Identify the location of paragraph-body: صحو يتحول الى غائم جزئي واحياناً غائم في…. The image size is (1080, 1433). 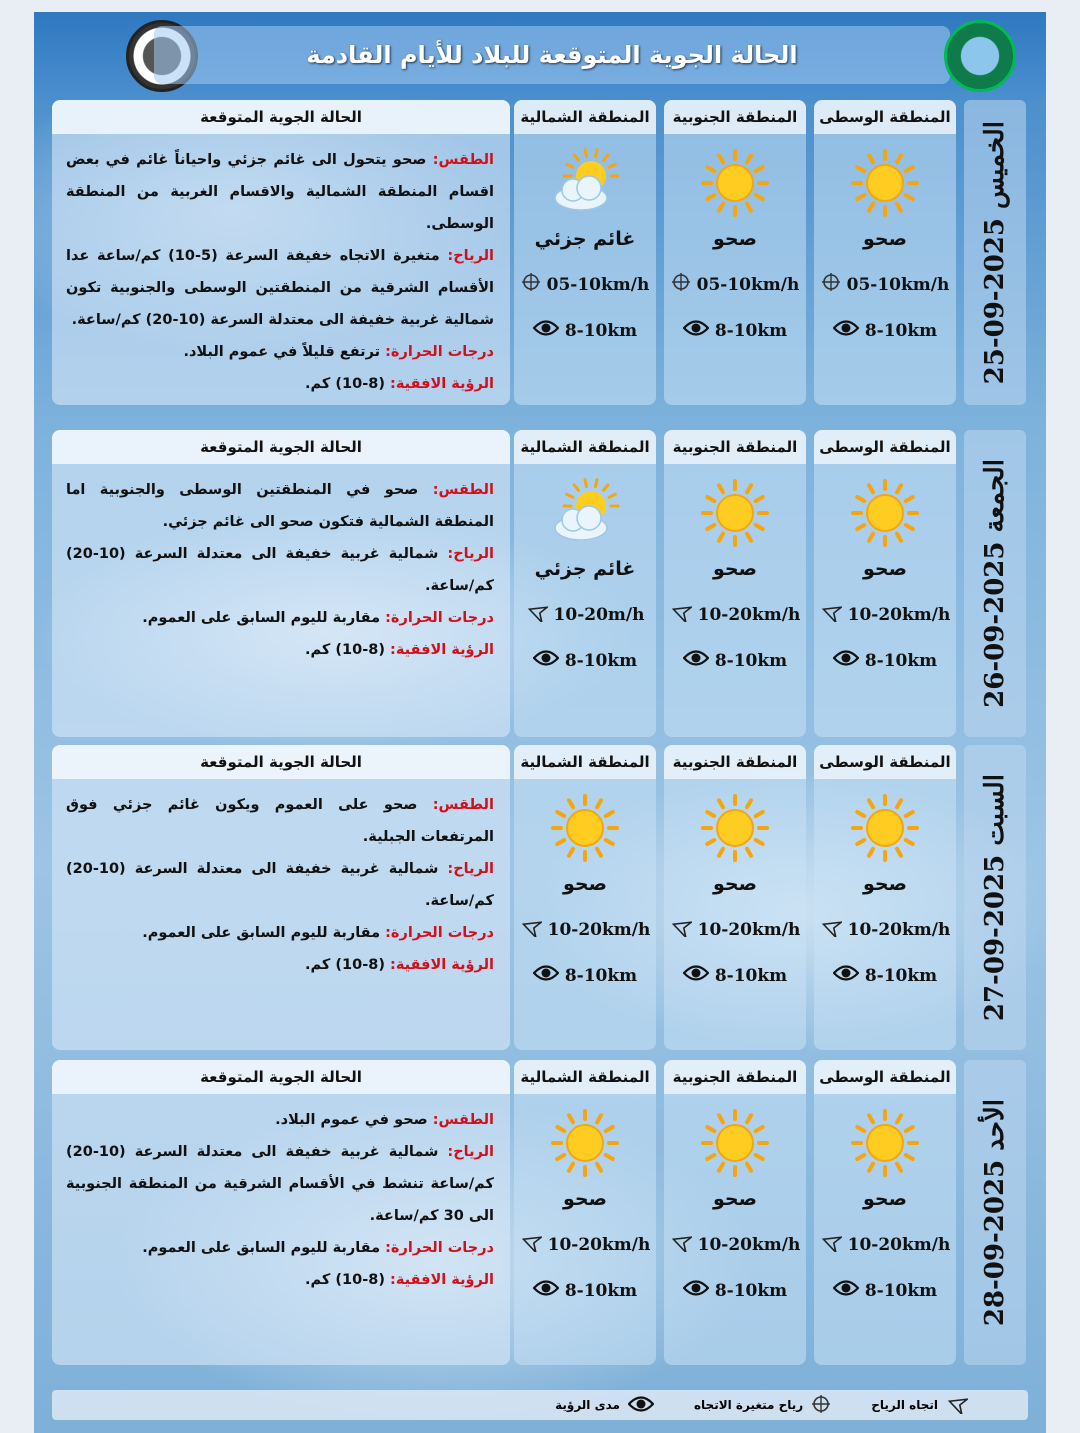
(280, 192).